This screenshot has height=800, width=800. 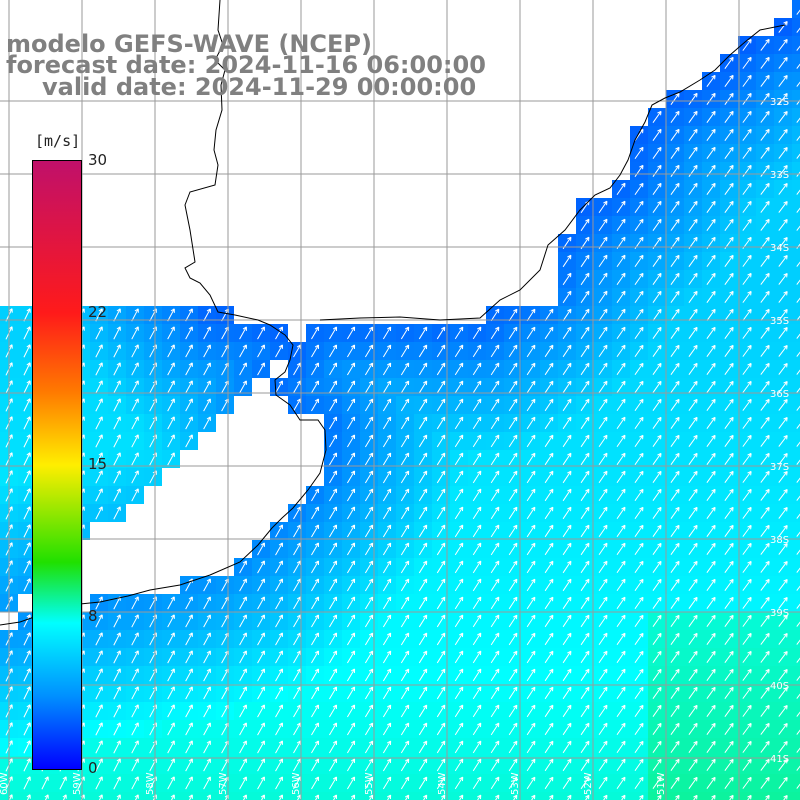 What do you see at coordinates (98, 464) in the screenshot?
I see `colorbar-tick: 15` at bounding box center [98, 464].